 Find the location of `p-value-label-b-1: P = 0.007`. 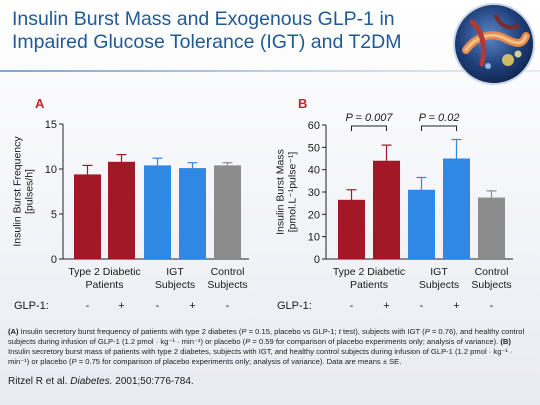

p-value-label-b-1: P = 0.007 is located at coordinates (370, 118).